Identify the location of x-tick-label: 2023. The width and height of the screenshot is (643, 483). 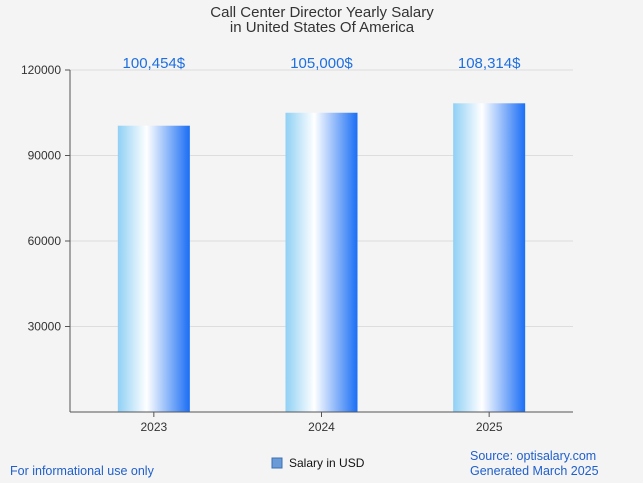
(153, 427).